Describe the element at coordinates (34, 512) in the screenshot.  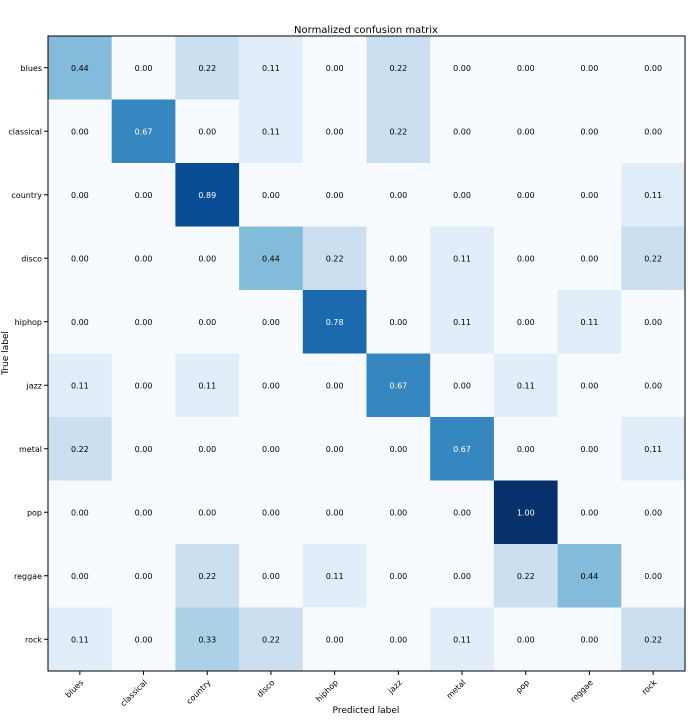
I see `y-tick-label: pop` at that location.